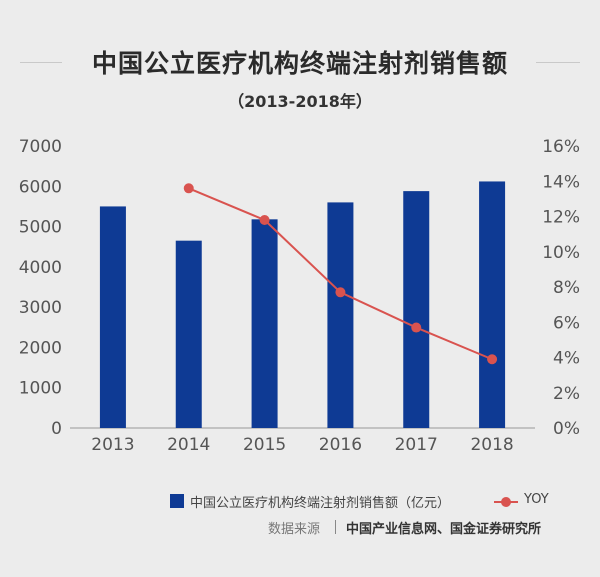 This screenshot has height=577, width=600. I want to click on x-tick-label: 2016, so click(340, 445).